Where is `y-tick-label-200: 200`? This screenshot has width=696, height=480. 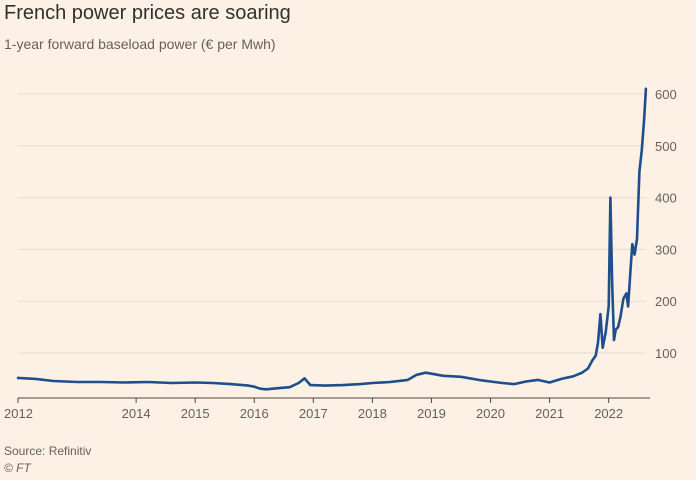
y-tick-label-200: 200 is located at coordinates (666, 301).